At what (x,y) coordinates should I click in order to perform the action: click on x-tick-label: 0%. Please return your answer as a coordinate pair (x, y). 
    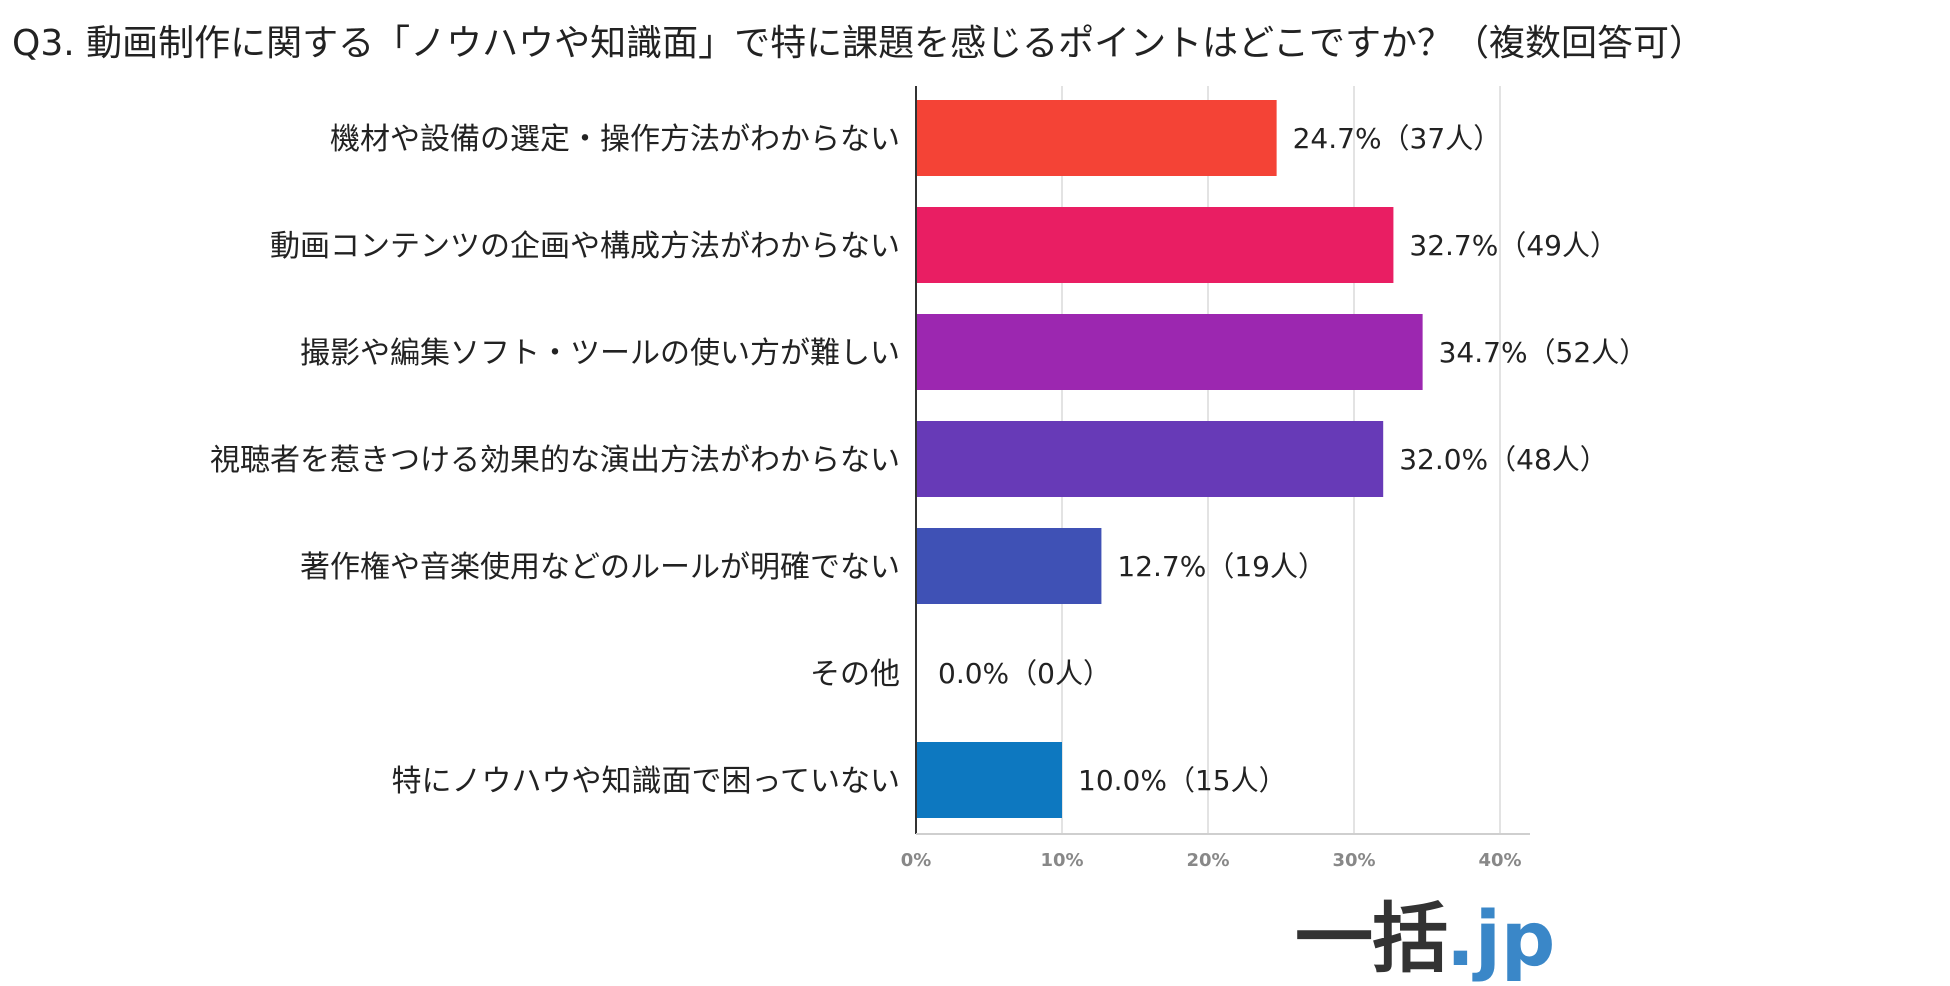
    Looking at the image, I should click on (916, 860).